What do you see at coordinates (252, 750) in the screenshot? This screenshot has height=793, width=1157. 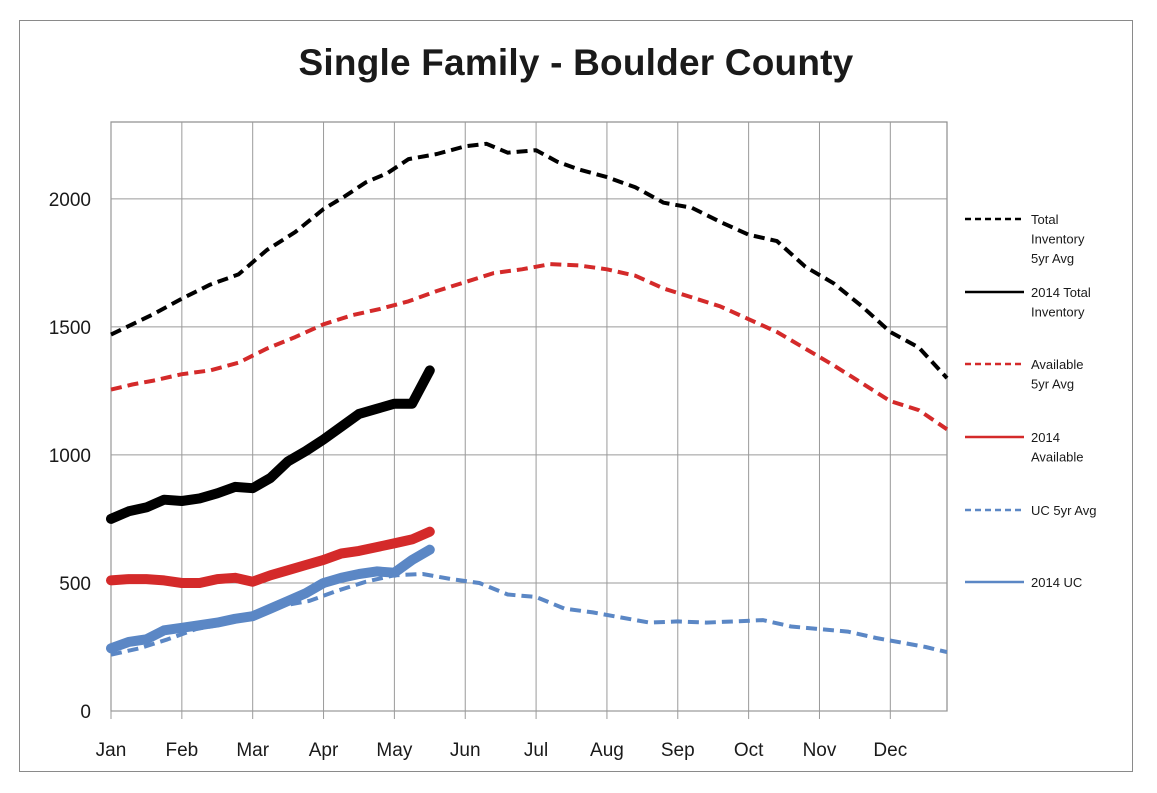 I see `x-tick-label: Mar` at bounding box center [252, 750].